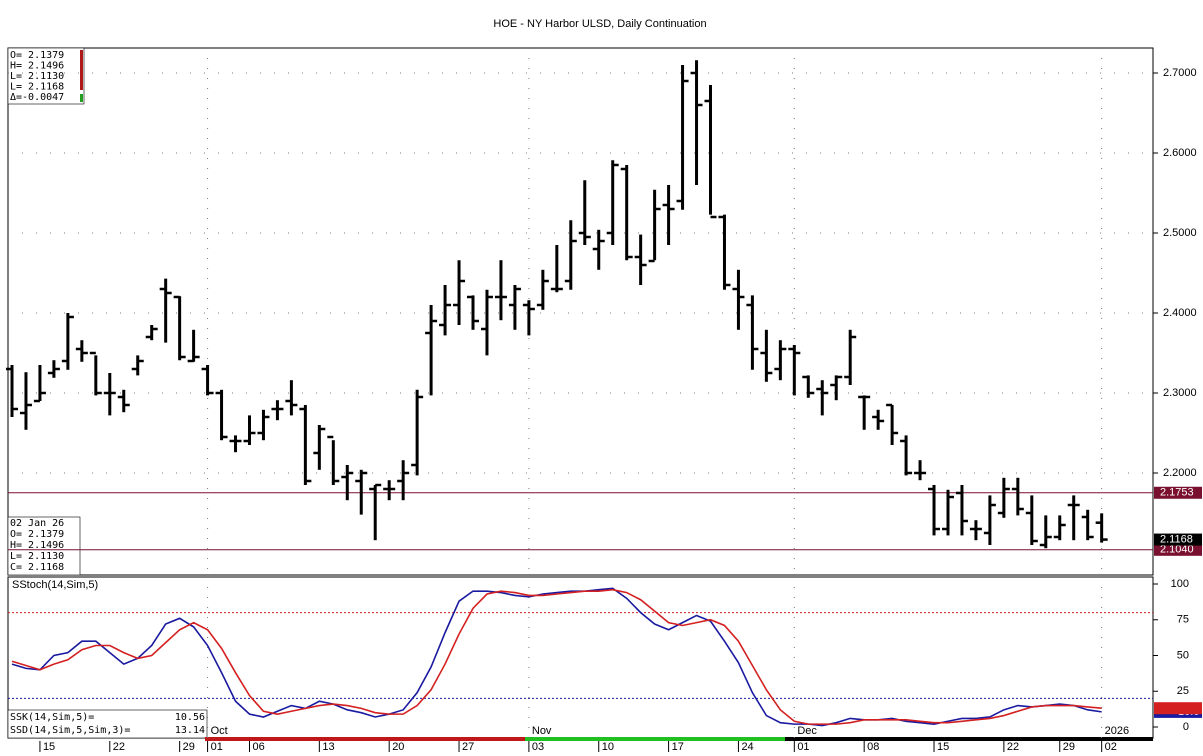  What do you see at coordinates (1117, 731) in the screenshot?
I see `month-label: 2026` at bounding box center [1117, 731].